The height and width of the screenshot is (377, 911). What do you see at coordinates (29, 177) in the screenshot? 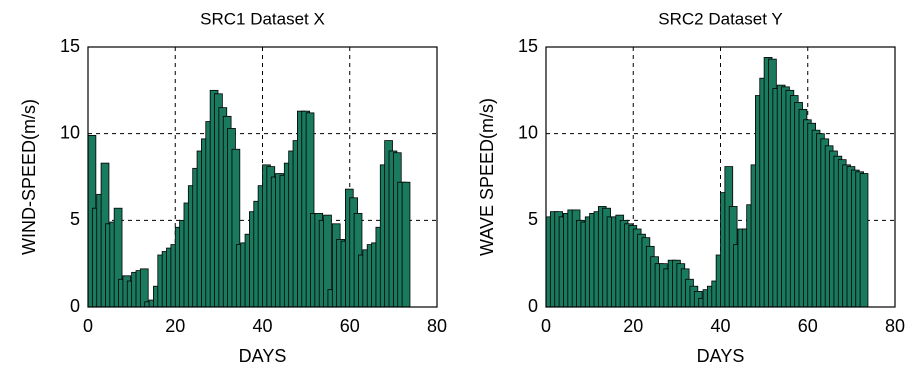
I see `y-axis-label: WIND-SPEED(m/s)` at bounding box center [29, 177].